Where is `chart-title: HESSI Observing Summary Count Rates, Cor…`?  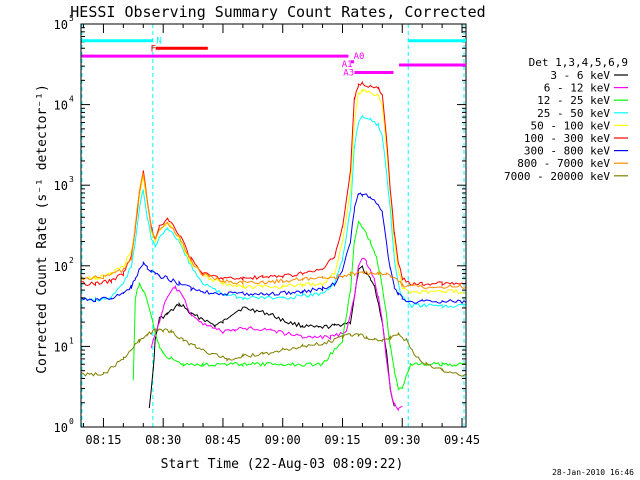 chart-title: HESSI Observing Summary Count Rates, Cor… is located at coordinates (277, 12).